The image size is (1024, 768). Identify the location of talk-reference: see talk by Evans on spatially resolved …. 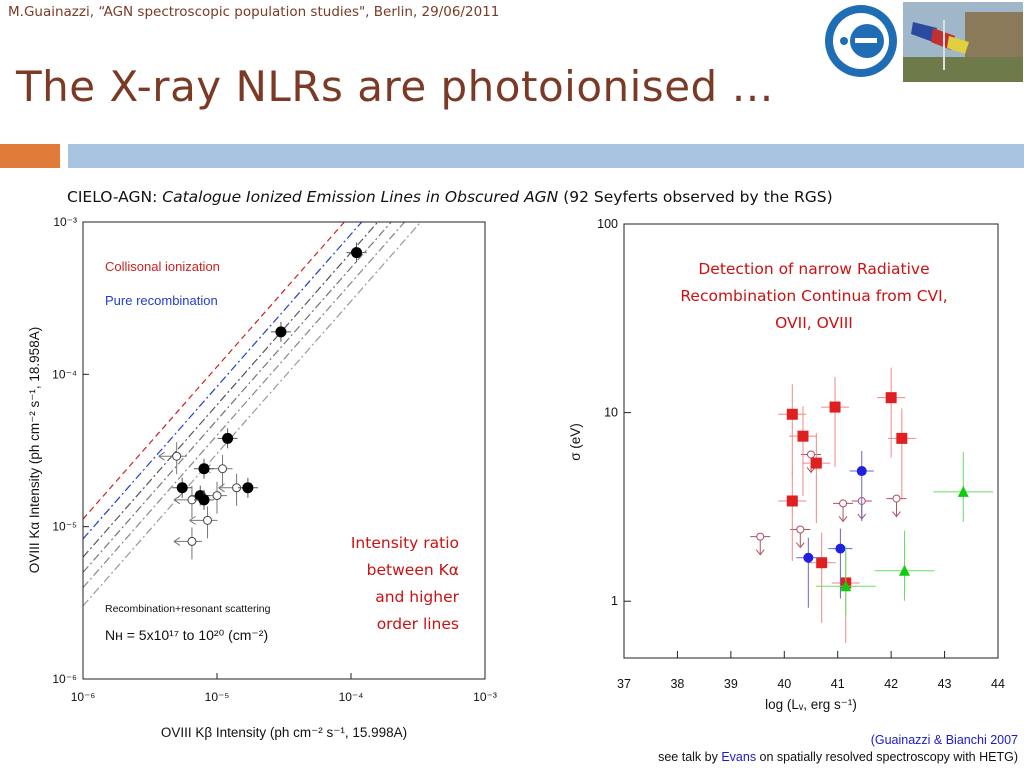
(838, 757).